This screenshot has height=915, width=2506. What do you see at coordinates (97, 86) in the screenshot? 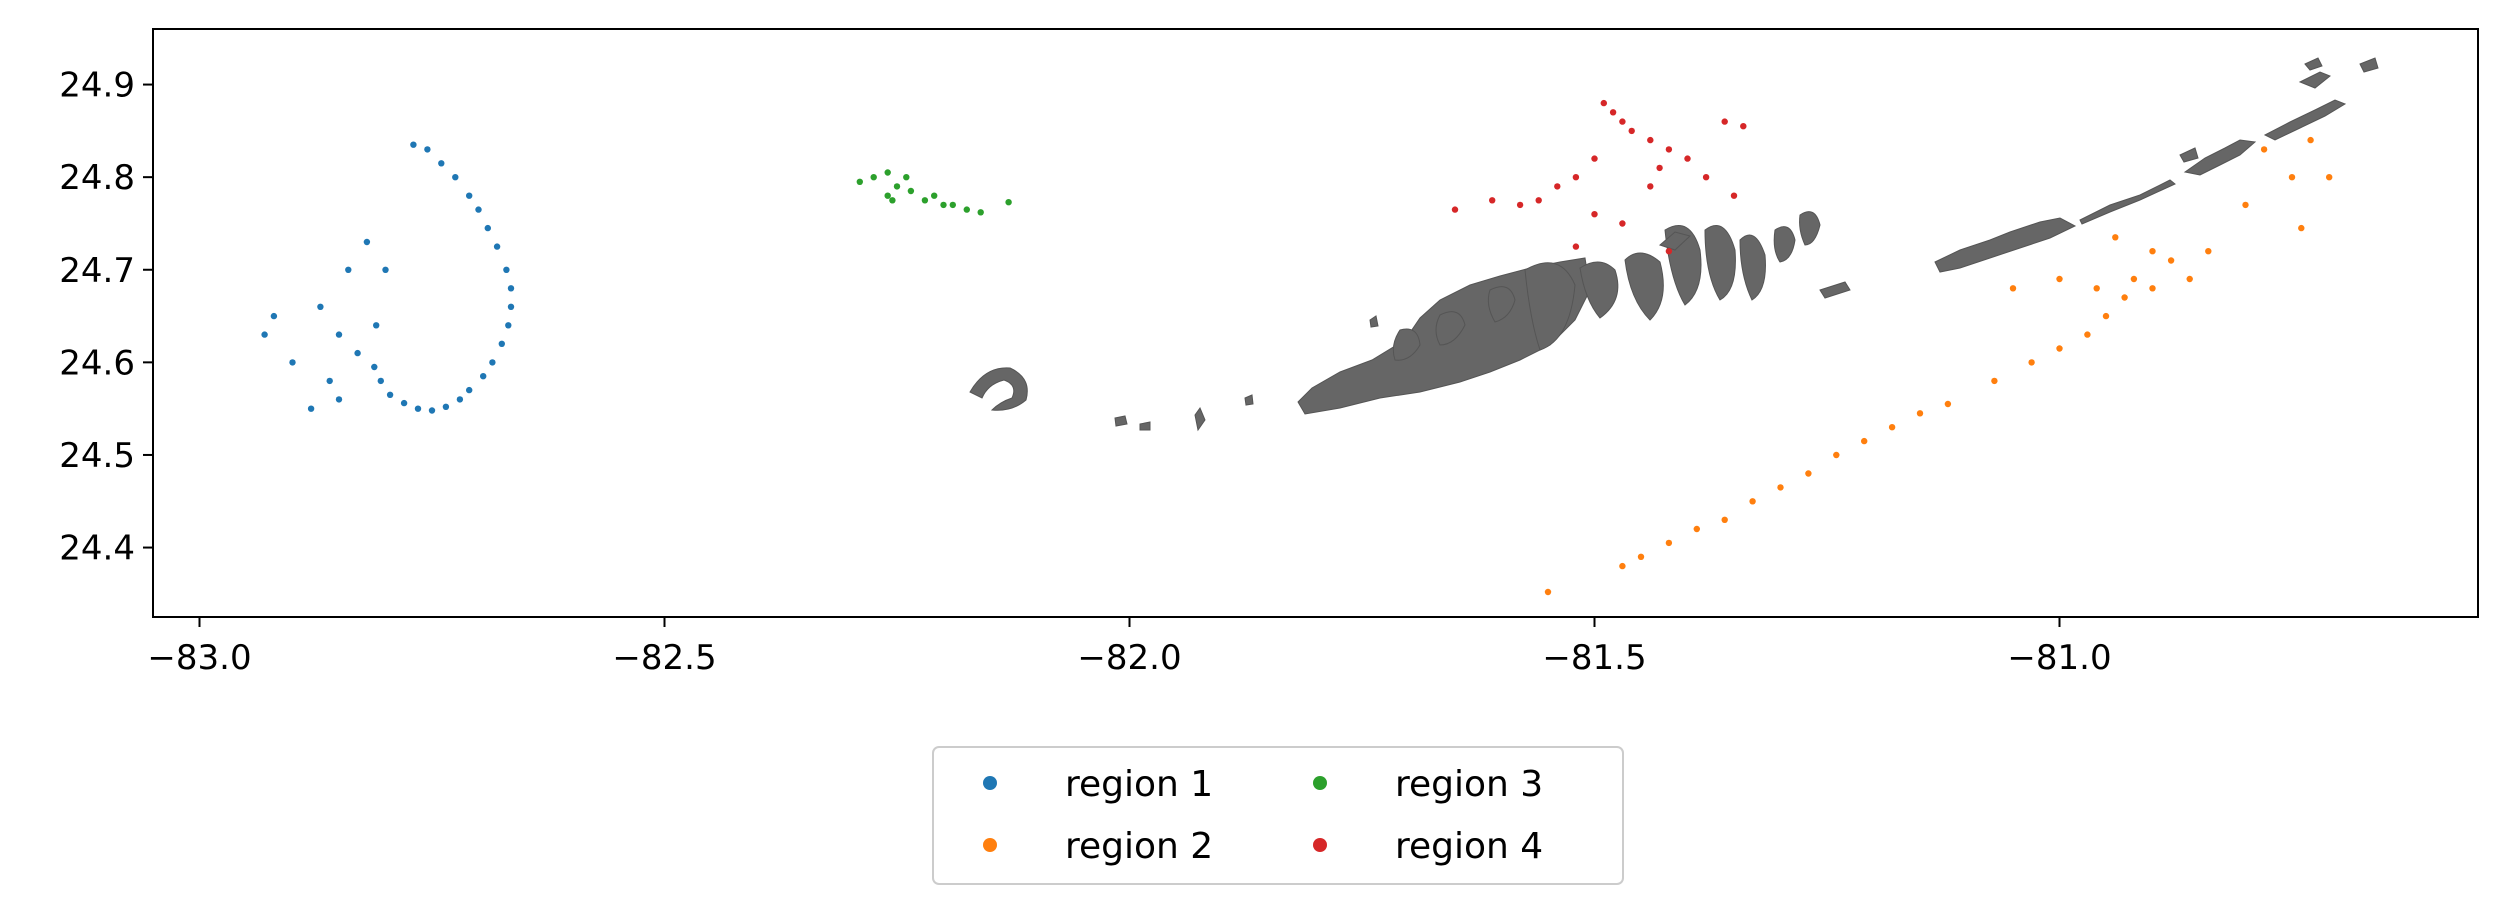
I see `y-tick-label-5: 24.9` at bounding box center [97, 86].